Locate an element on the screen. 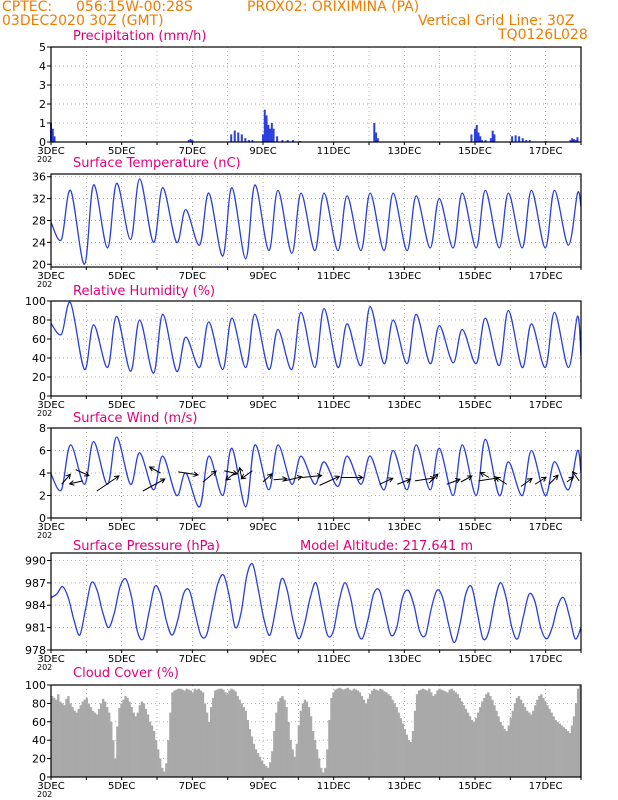 The height and width of the screenshot is (800, 618). x-tick-label: 5DEC is located at coordinates (121, 276).